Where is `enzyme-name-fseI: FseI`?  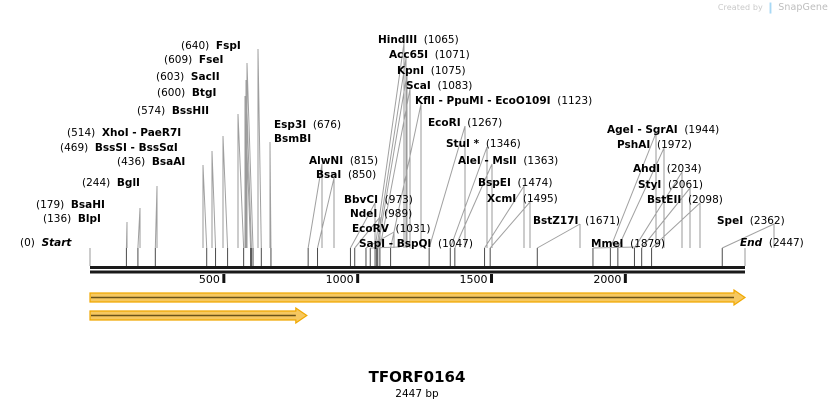
enzyme-name-fseI: FseI is located at coordinates (211, 60).